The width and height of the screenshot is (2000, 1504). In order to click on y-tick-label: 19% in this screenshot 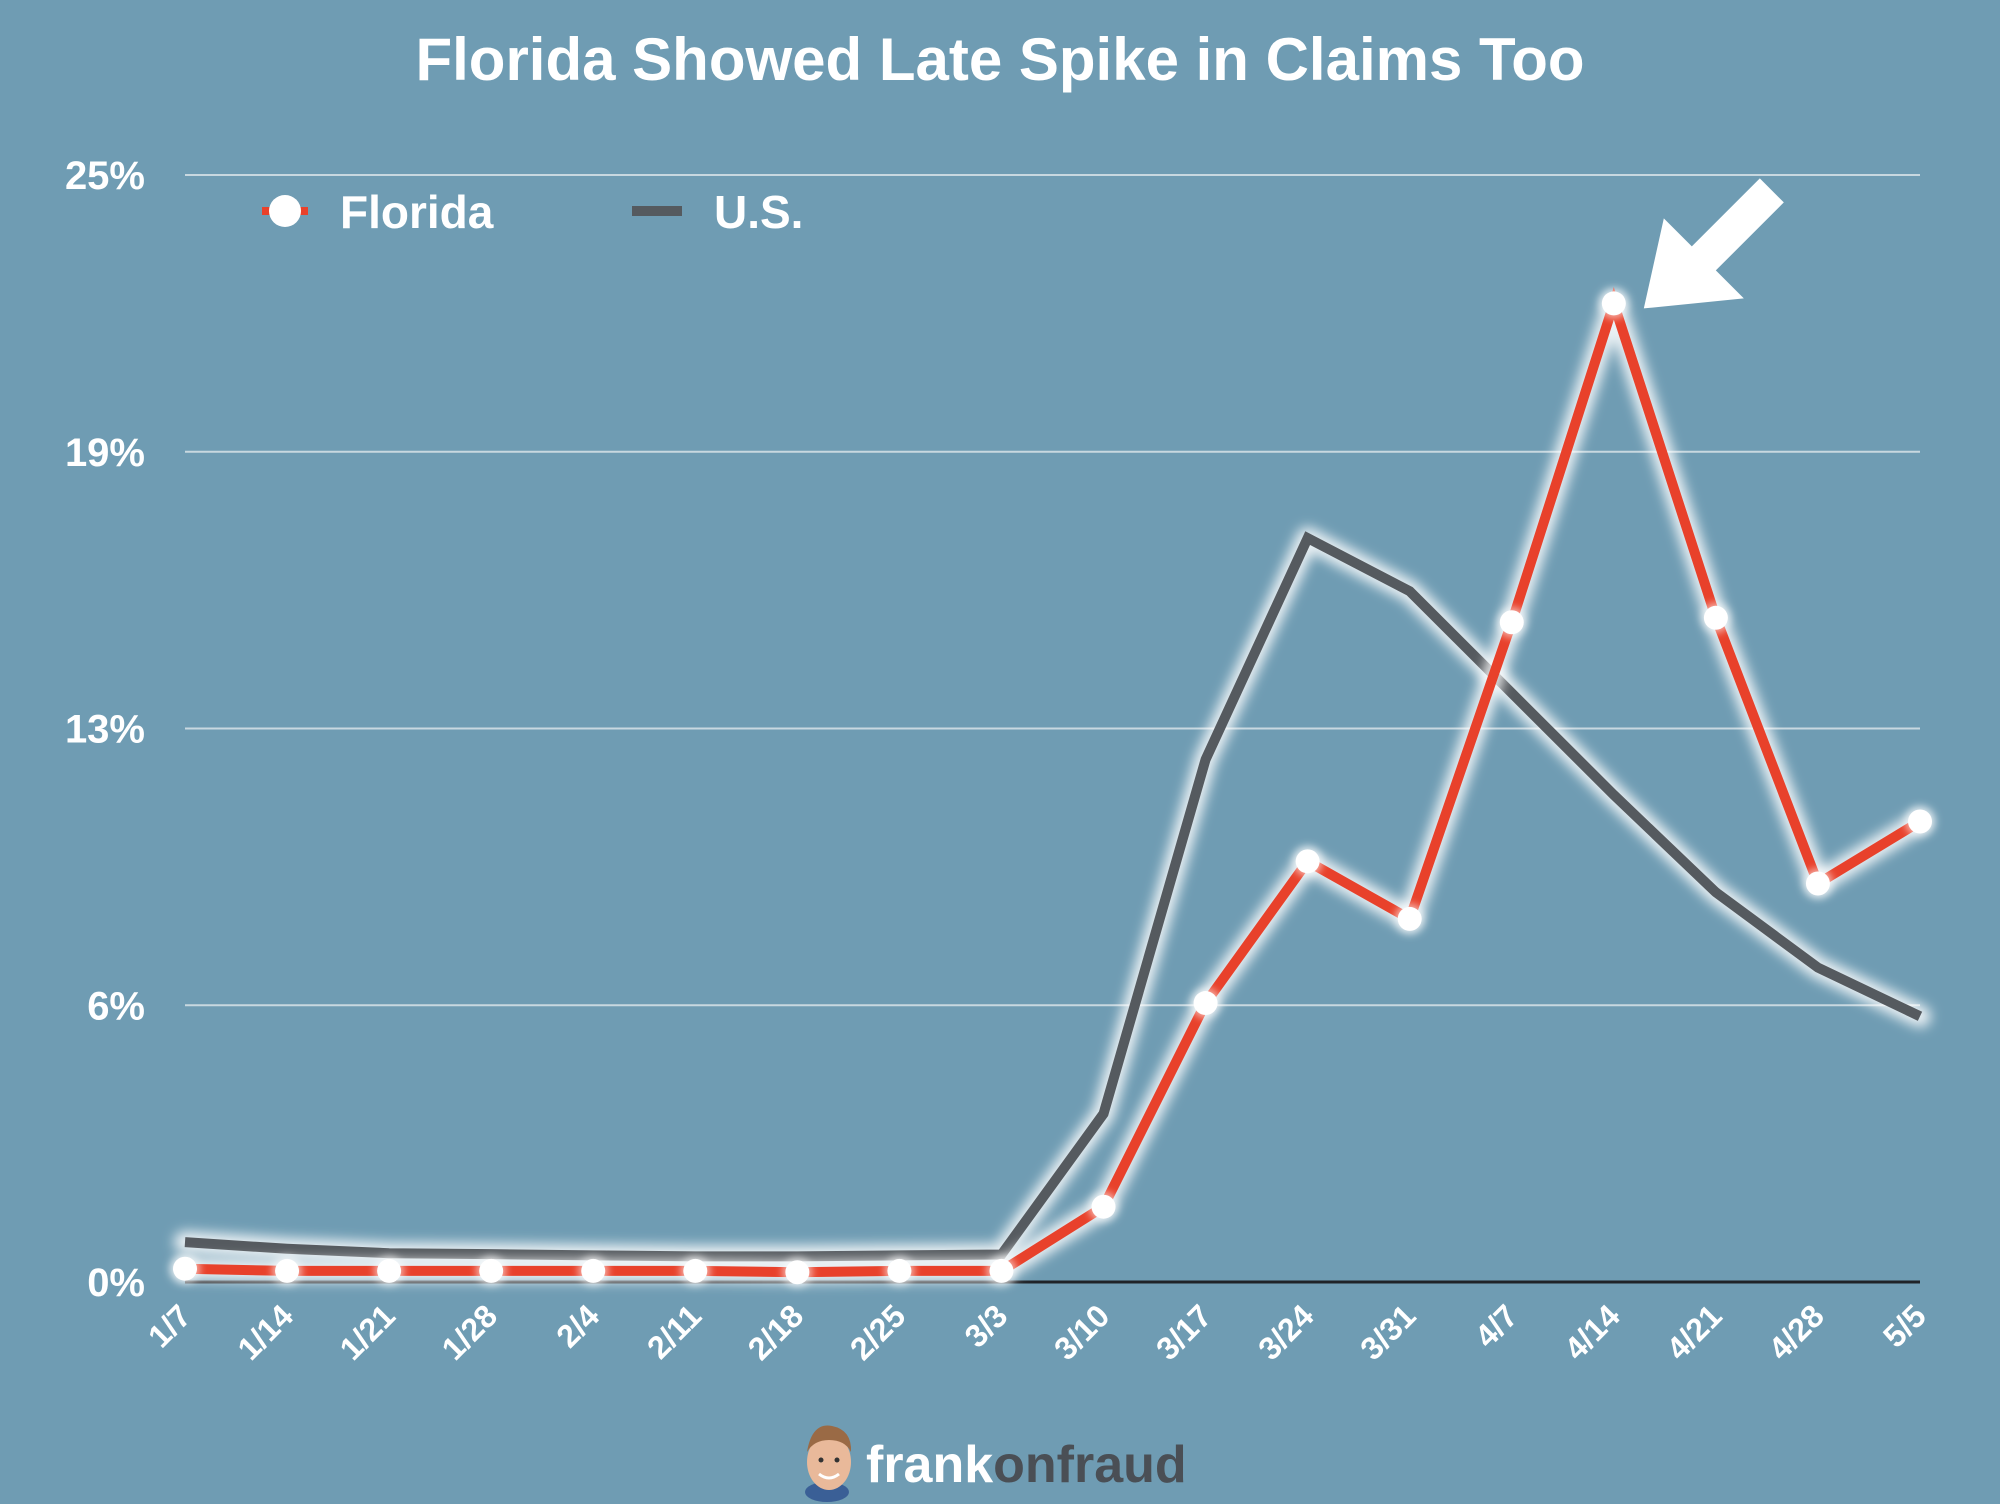, I will do `click(105, 453)`.